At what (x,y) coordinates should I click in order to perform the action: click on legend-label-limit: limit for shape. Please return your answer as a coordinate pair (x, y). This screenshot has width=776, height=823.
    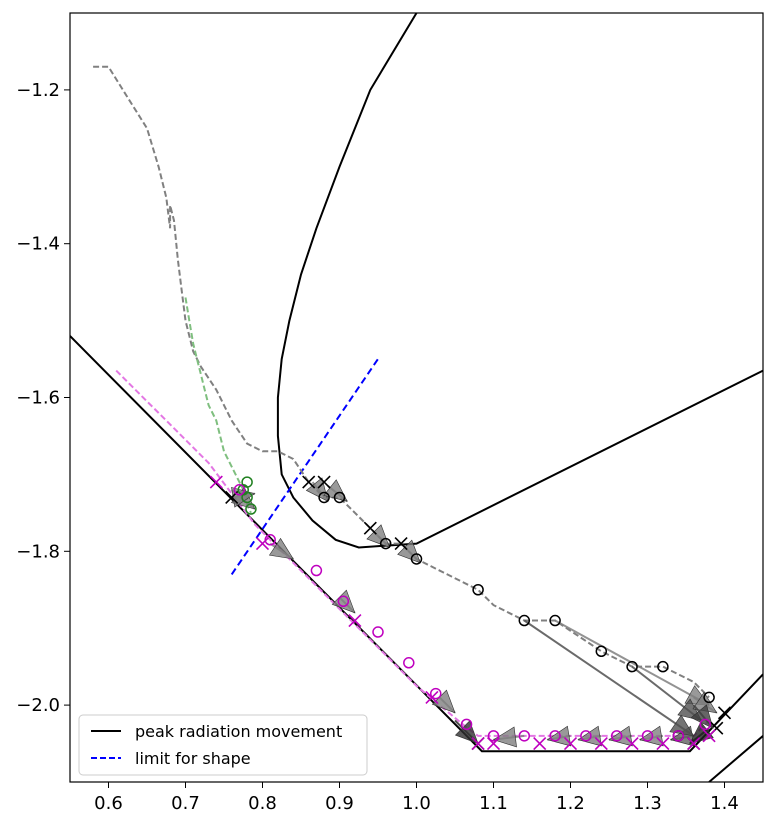
    Looking at the image, I should click on (193, 758).